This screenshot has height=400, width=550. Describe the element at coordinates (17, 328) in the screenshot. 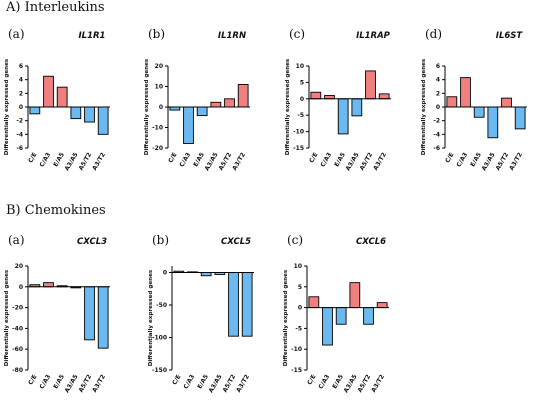

I see `y-tick-label: -40` at that location.